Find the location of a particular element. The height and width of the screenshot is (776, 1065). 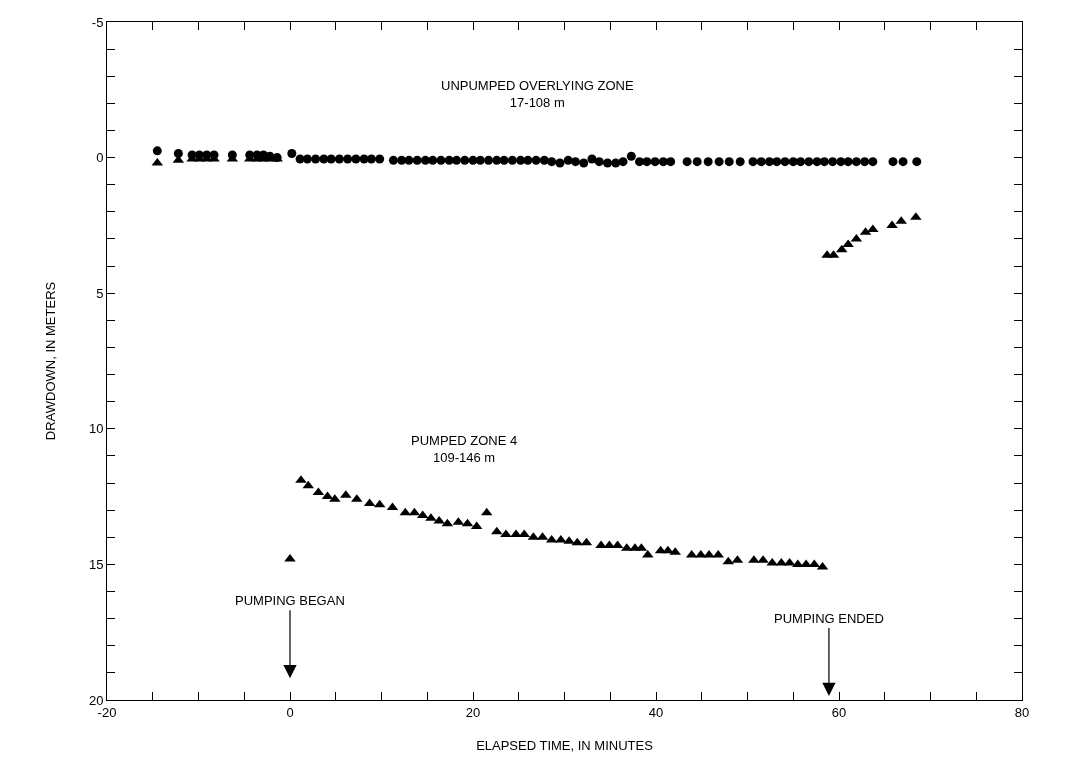

x-axis-title: ELAPSED TIME, IN MINUTES is located at coordinates (565, 746).